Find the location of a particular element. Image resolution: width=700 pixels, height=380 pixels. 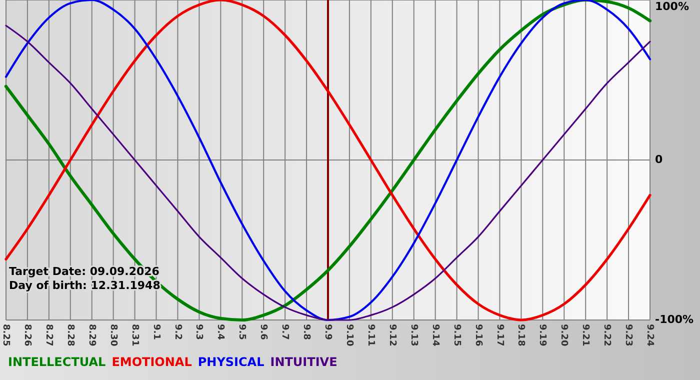

x-tick-label: 9.6 is located at coordinates (263, 332).